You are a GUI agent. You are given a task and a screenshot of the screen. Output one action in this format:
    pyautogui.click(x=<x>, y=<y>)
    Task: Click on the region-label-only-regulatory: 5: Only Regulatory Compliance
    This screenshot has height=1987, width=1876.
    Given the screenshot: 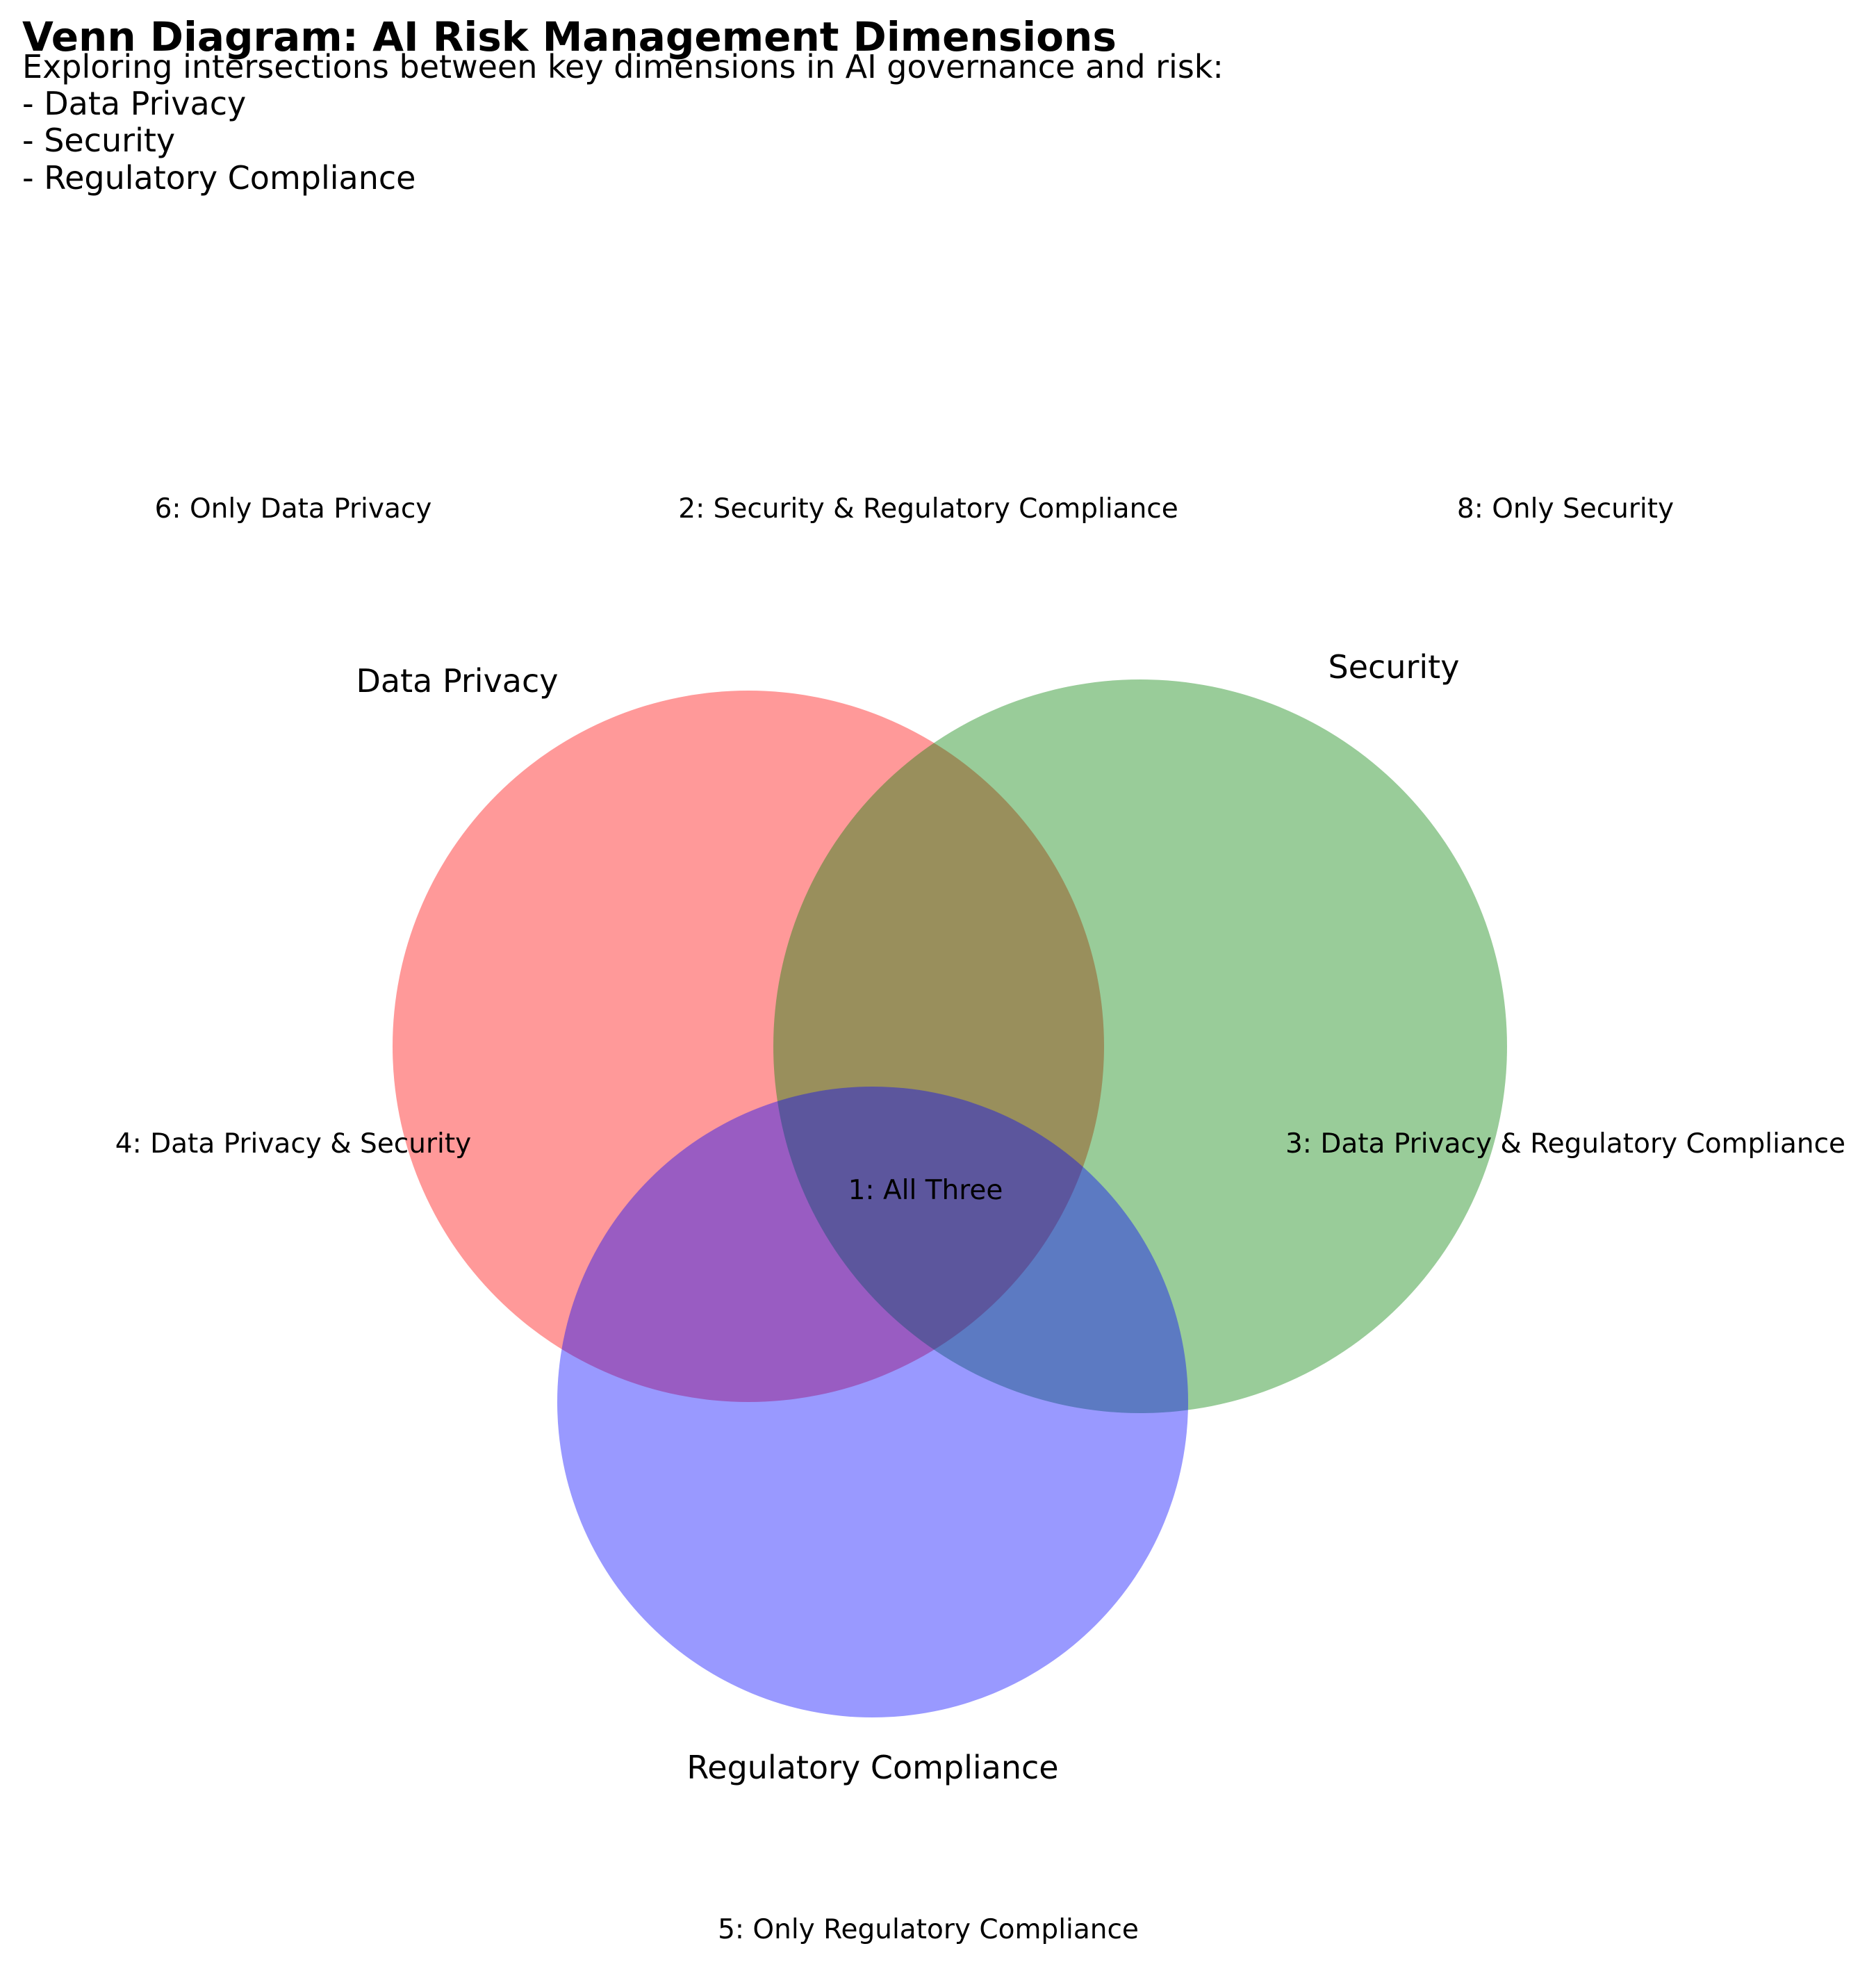 What is the action you would take?
    pyautogui.click(x=928, y=1929)
    